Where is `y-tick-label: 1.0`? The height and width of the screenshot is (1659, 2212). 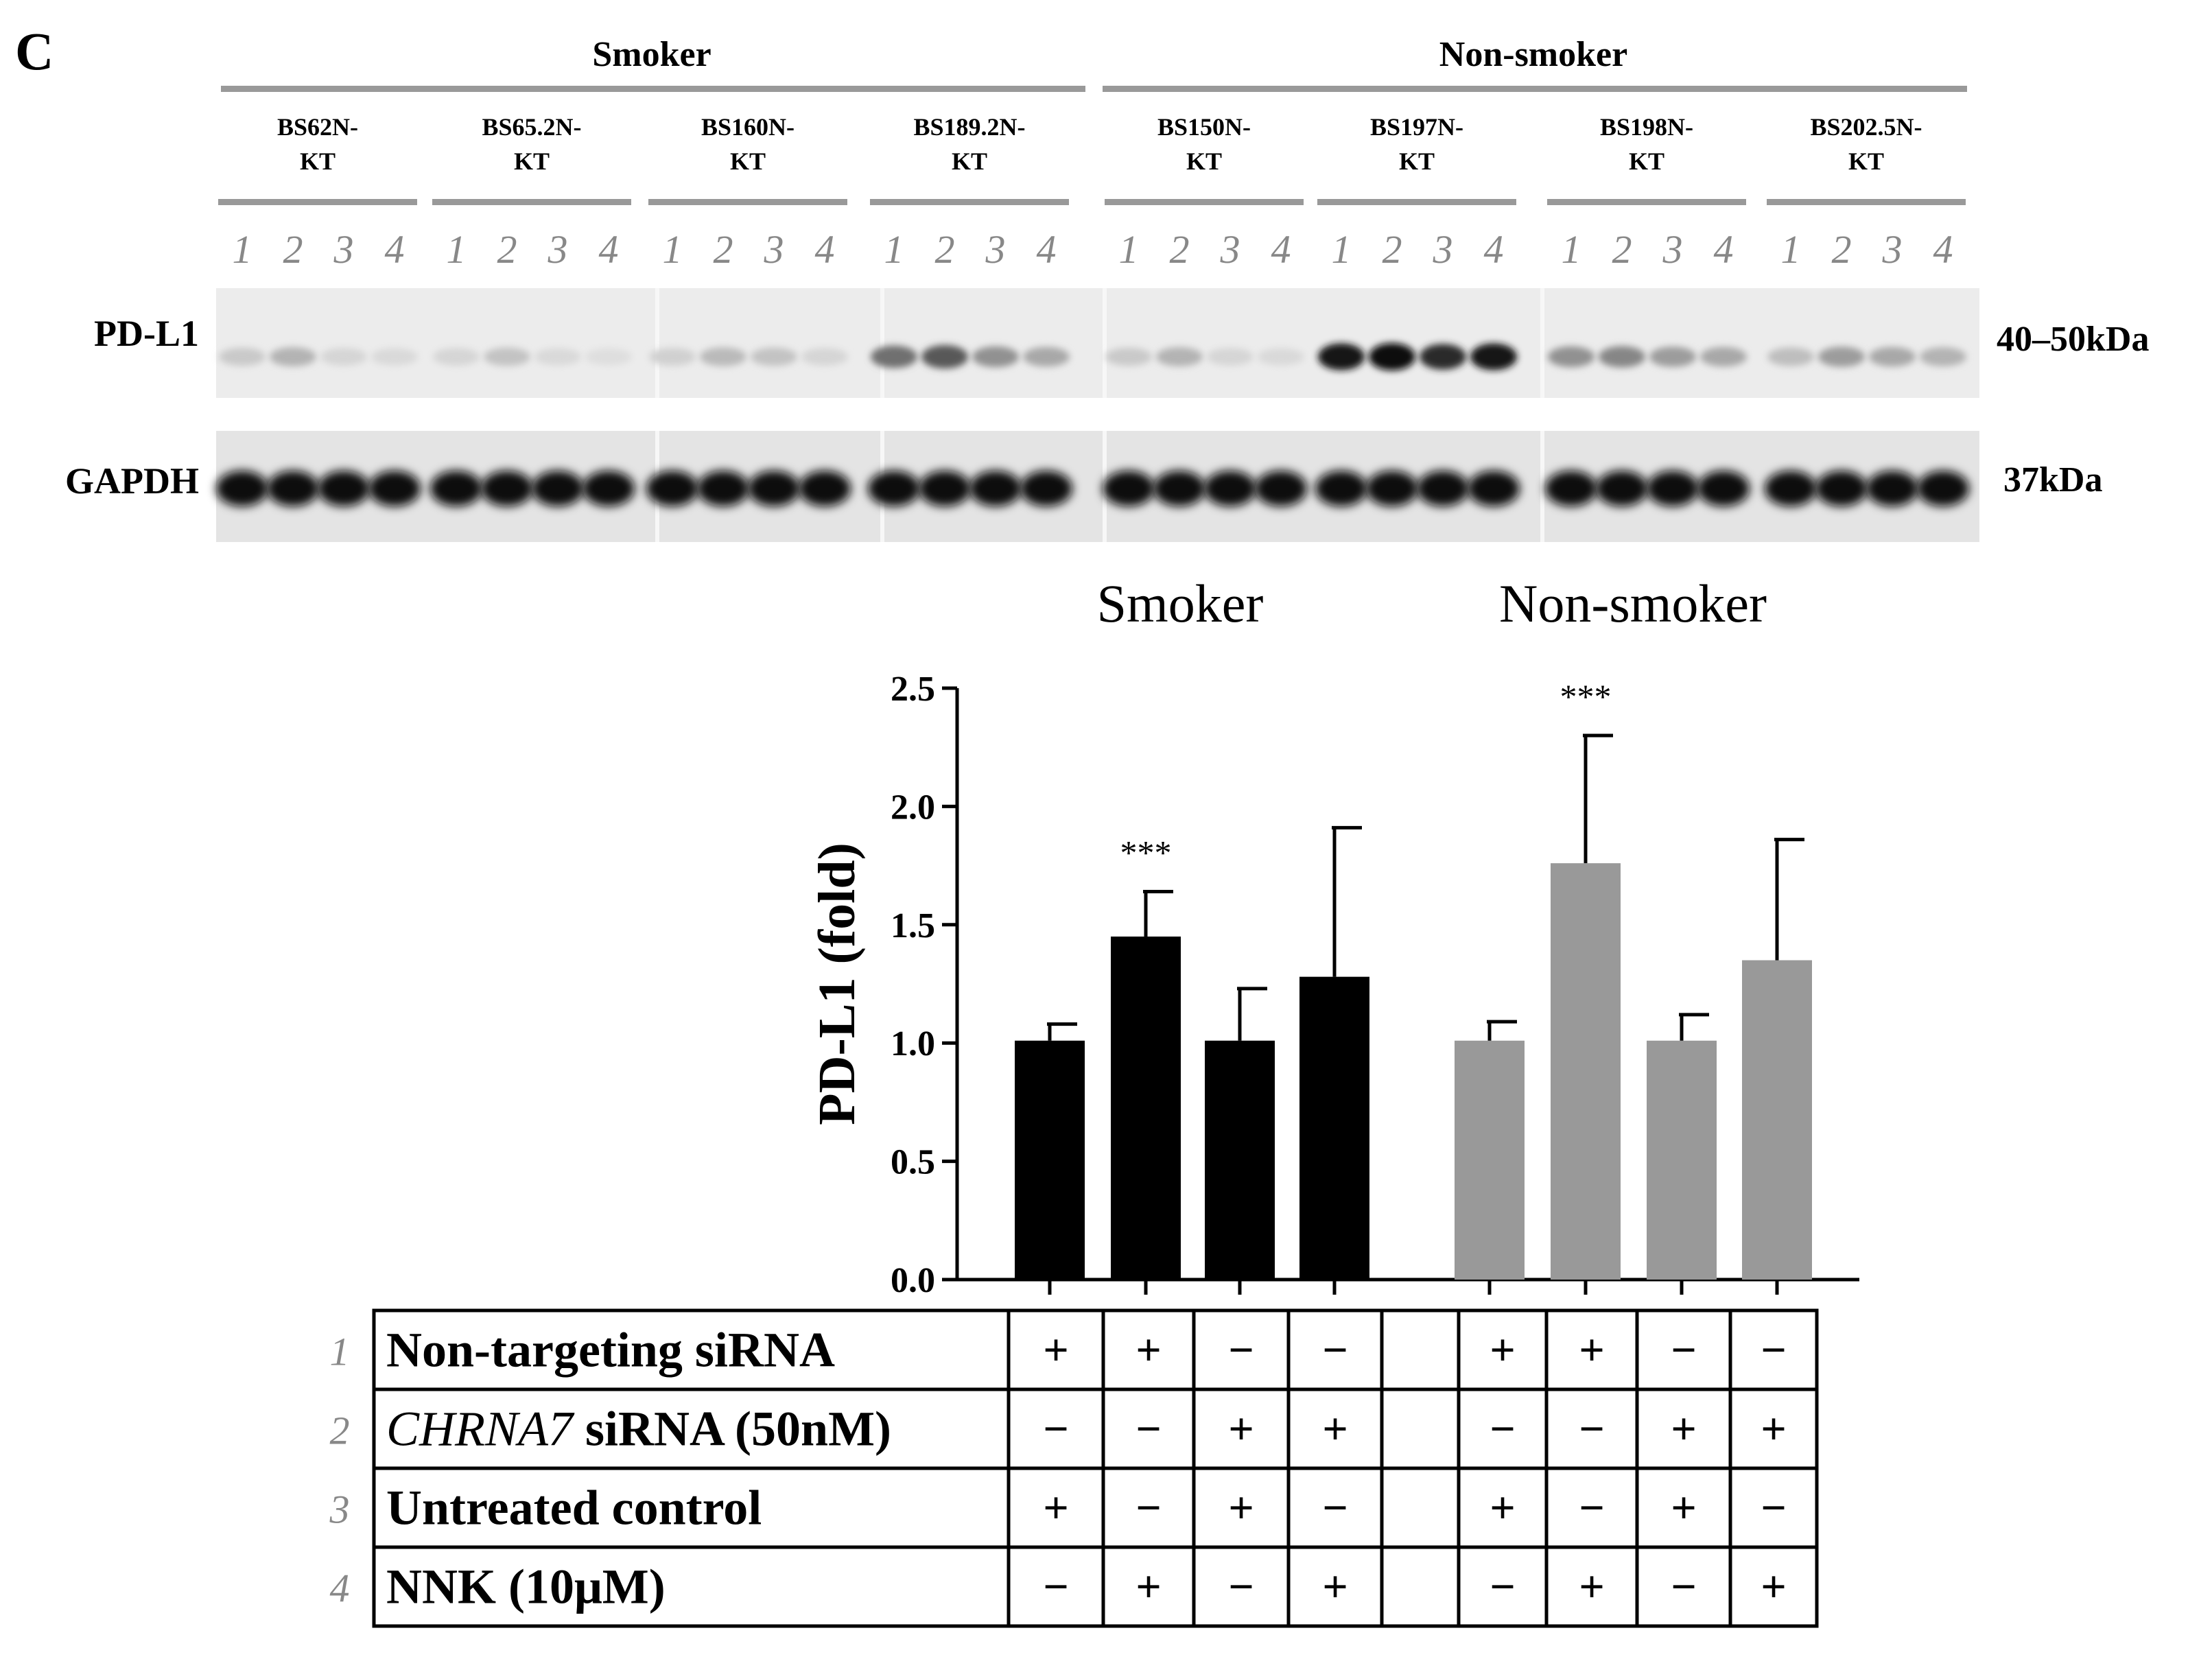
y-tick-label: 1.0 is located at coordinates (913, 1043).